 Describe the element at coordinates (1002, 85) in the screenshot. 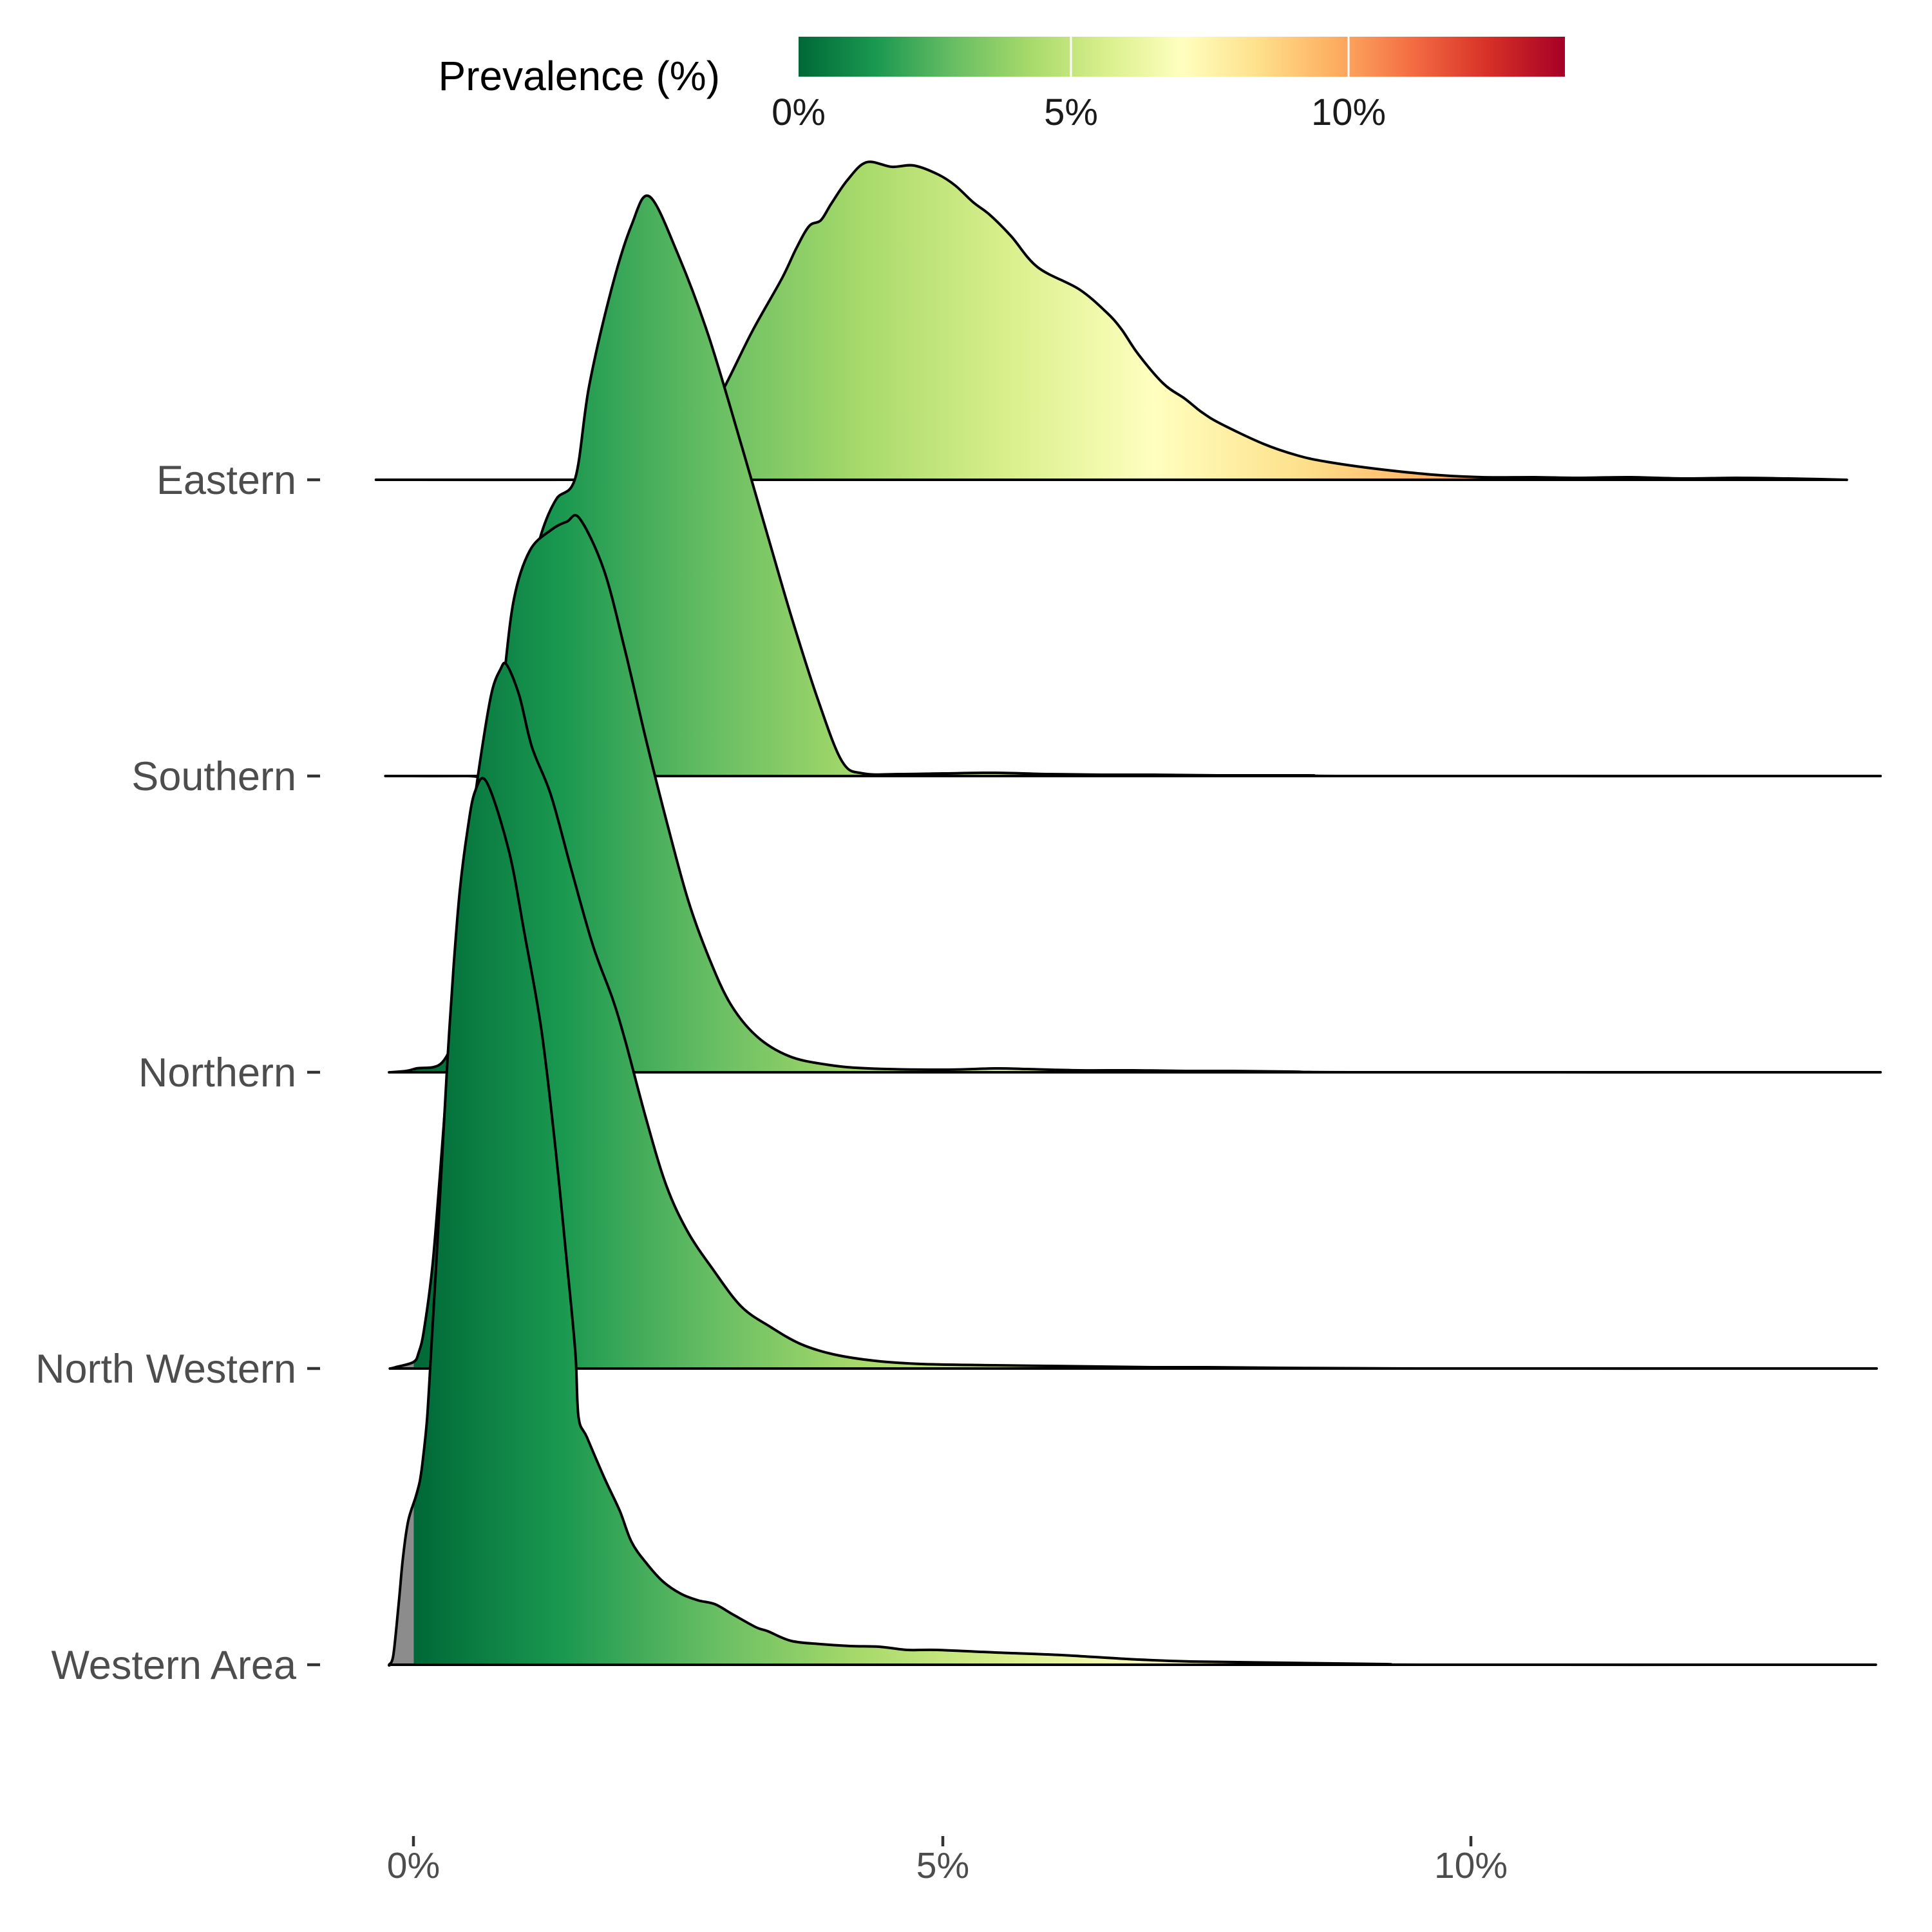

I see `colorbar-legend: Prevalence (%) 0% 5% 10%` at that location.